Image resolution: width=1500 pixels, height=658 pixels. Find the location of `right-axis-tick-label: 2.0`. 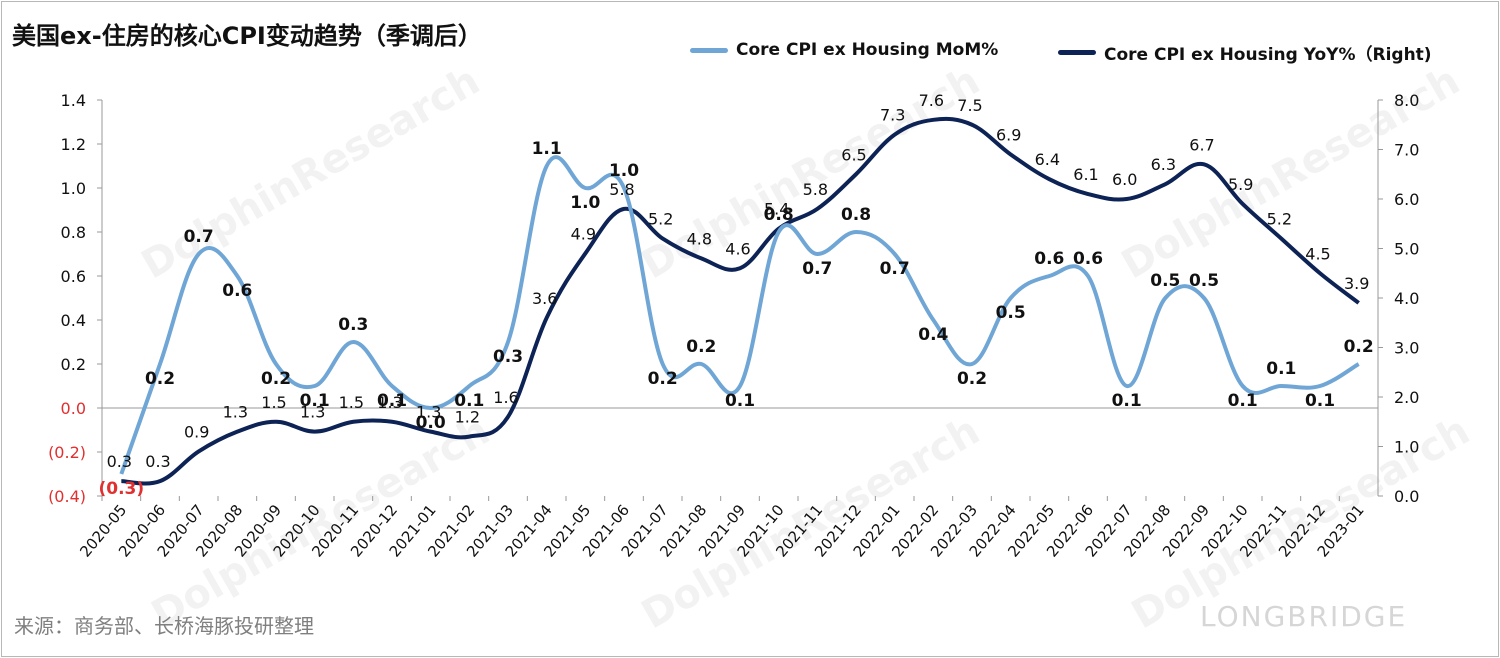

right-axis-tick-label: 2.0 is located at coordinates (1406, 397).